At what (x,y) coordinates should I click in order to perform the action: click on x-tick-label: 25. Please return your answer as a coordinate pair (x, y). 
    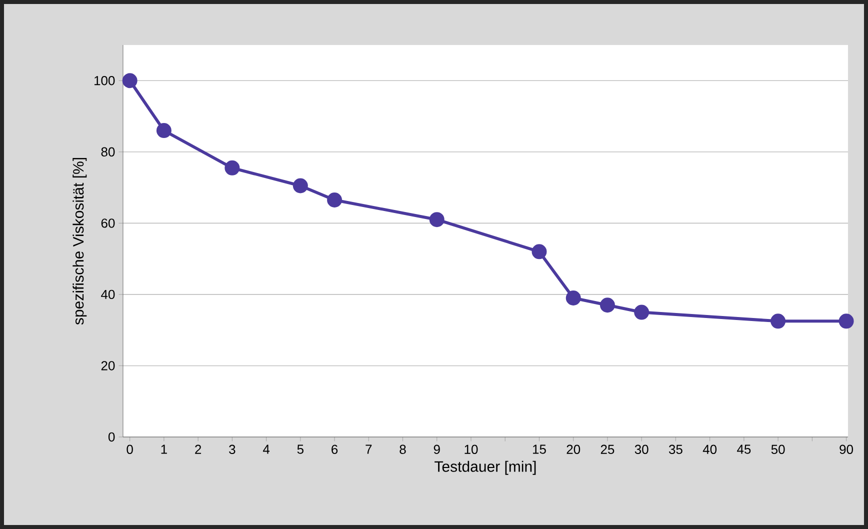
    Looking at the image, I should click on (607, 449).